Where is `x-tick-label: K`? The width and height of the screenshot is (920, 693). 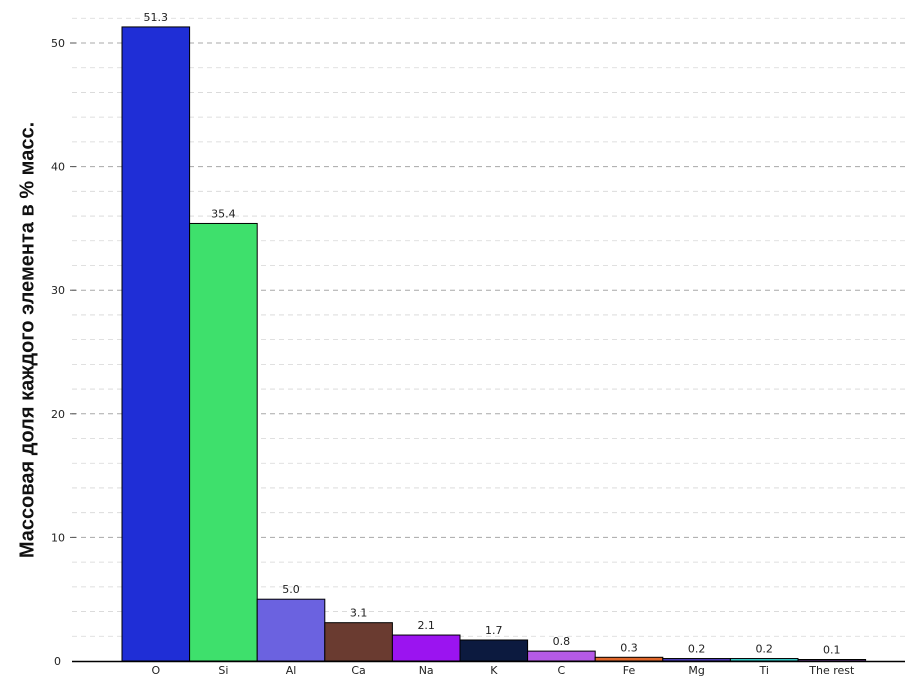
x-tick-label: K is located at coordinates (494, 670).